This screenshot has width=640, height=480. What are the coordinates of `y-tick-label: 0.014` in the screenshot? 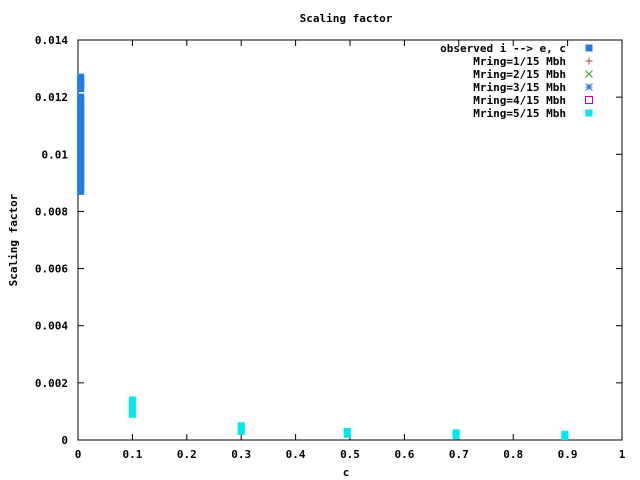 It's located at (51, 40).